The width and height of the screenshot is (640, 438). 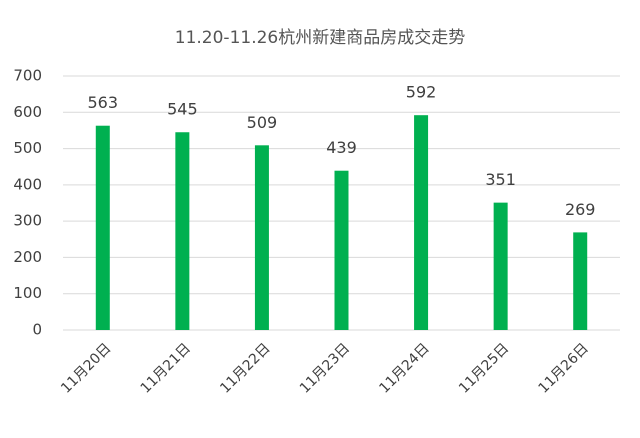 What do you see at coordinates (27, 112) in the screenshot?
I see `y-tick-label: 600` at bounding box center [27, 112].